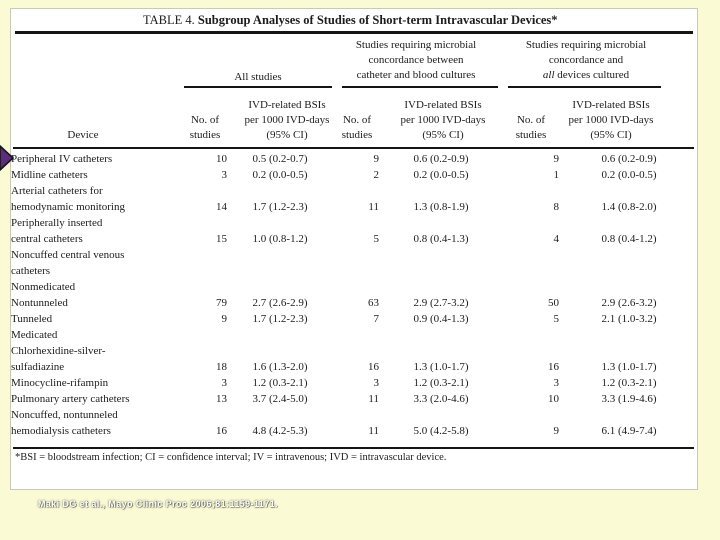 The height and width of the screenshot is (540, 720). Describe the element at coordinates (355, 255) in the screenshot. I see `table-row: Noncuffed central venous` at that location.